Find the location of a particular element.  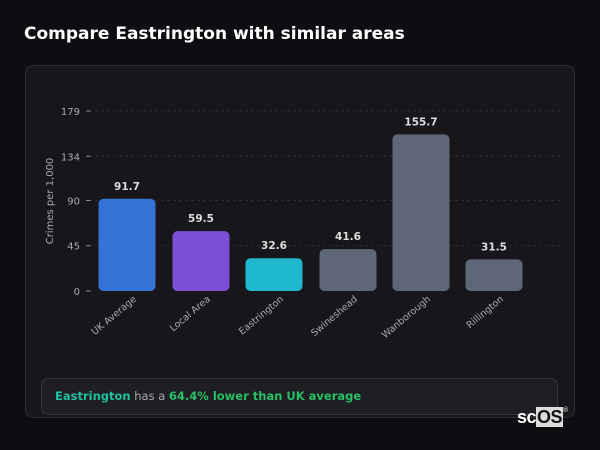

bar-eastrington is located at coordinates (274, 274).